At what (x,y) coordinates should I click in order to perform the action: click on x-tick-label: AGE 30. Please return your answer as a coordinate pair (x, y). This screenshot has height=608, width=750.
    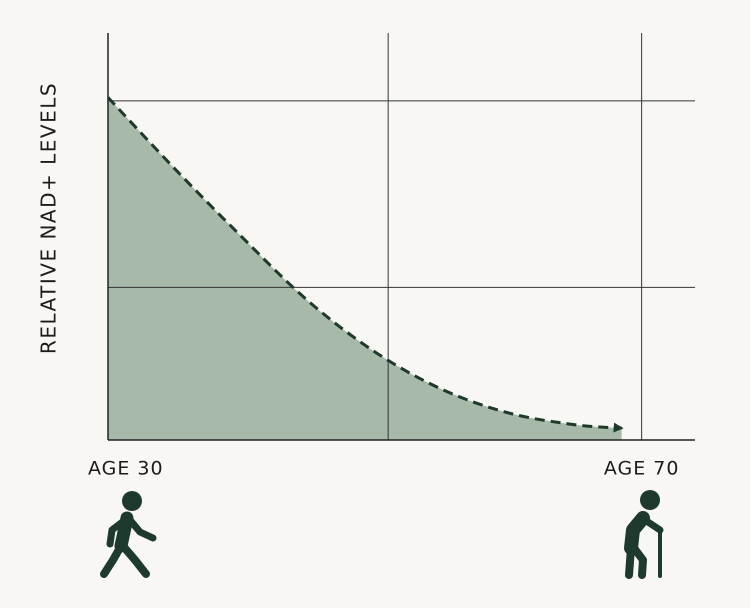
    Looking at the image, I should click on (126, 469).